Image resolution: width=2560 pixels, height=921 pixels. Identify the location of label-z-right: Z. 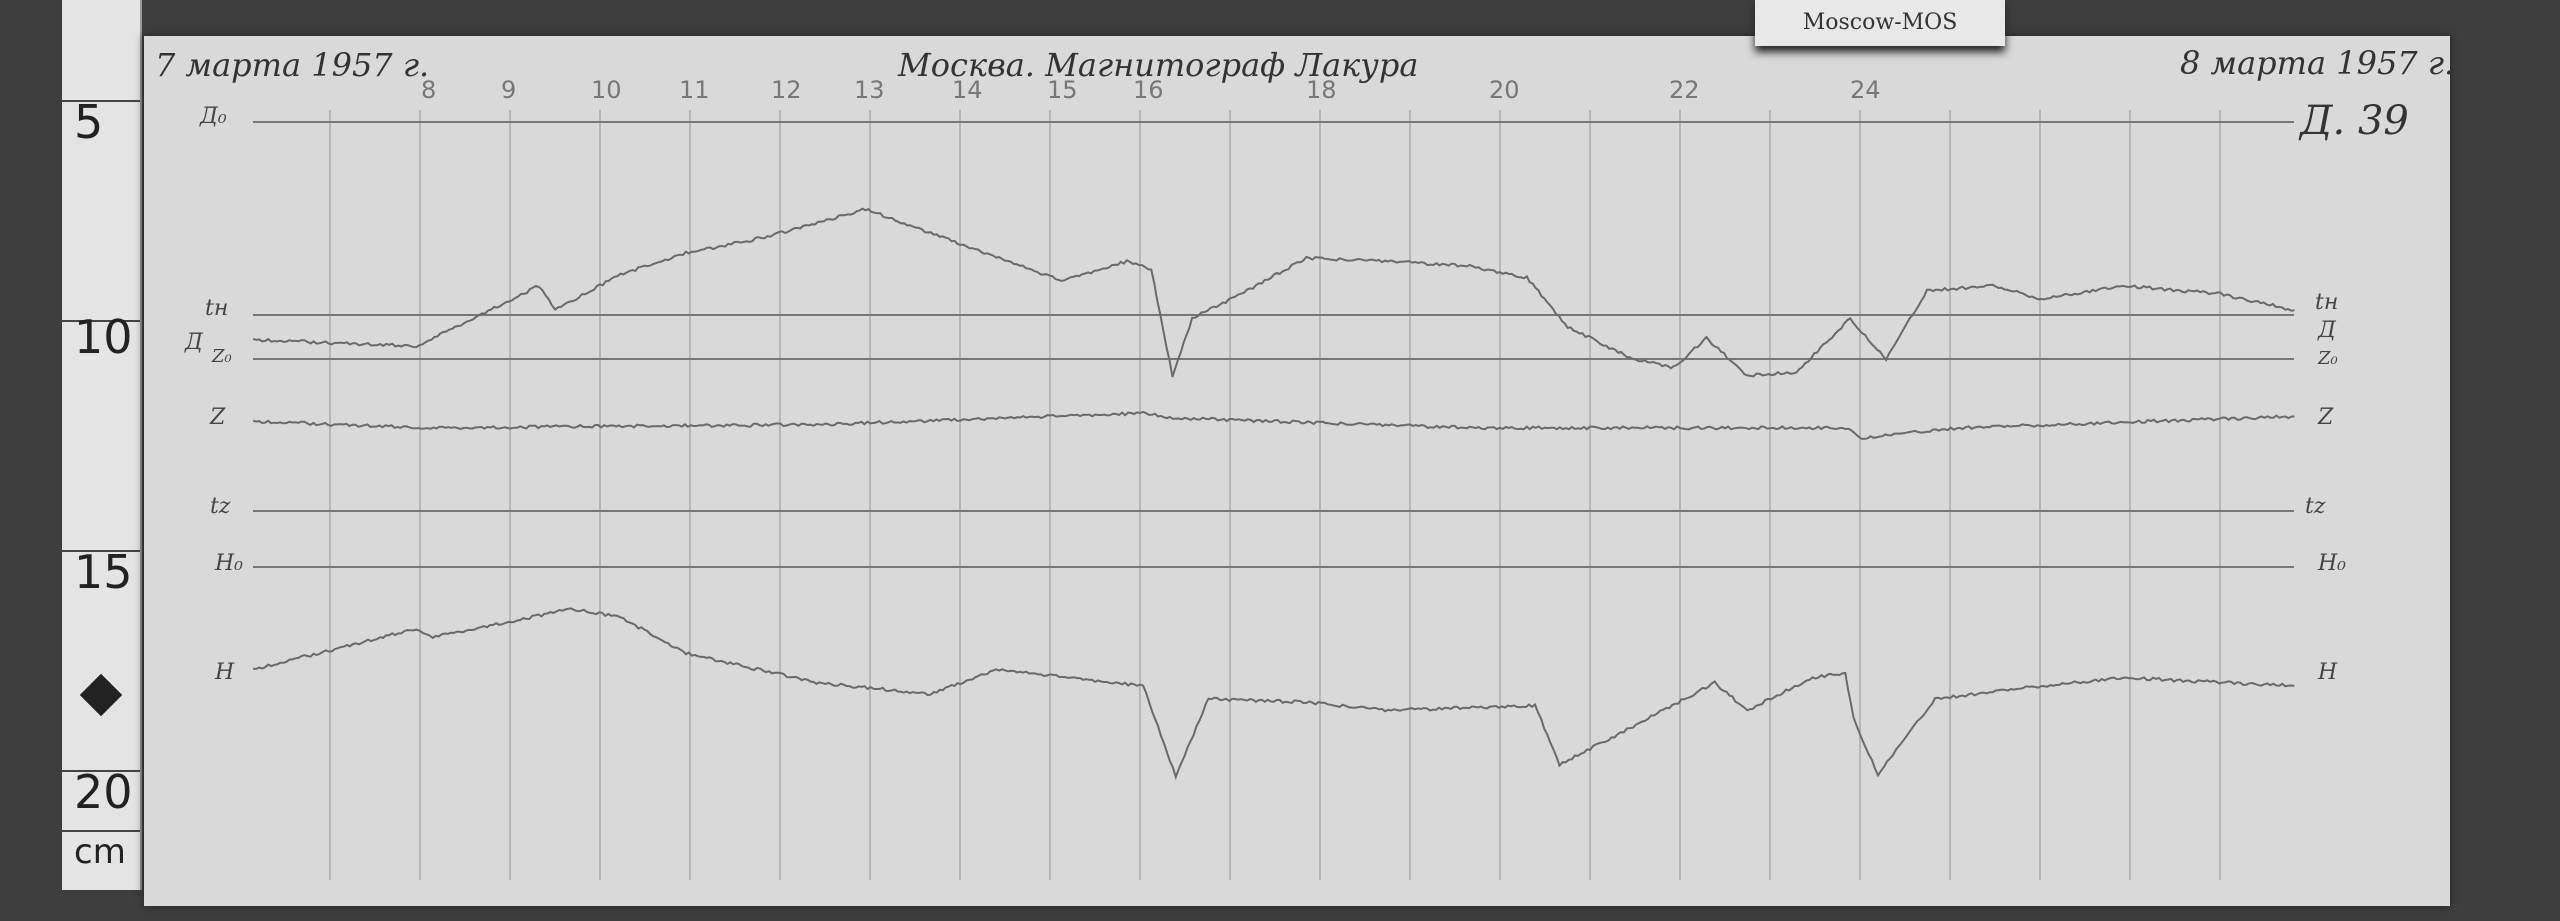
(2326, 417).